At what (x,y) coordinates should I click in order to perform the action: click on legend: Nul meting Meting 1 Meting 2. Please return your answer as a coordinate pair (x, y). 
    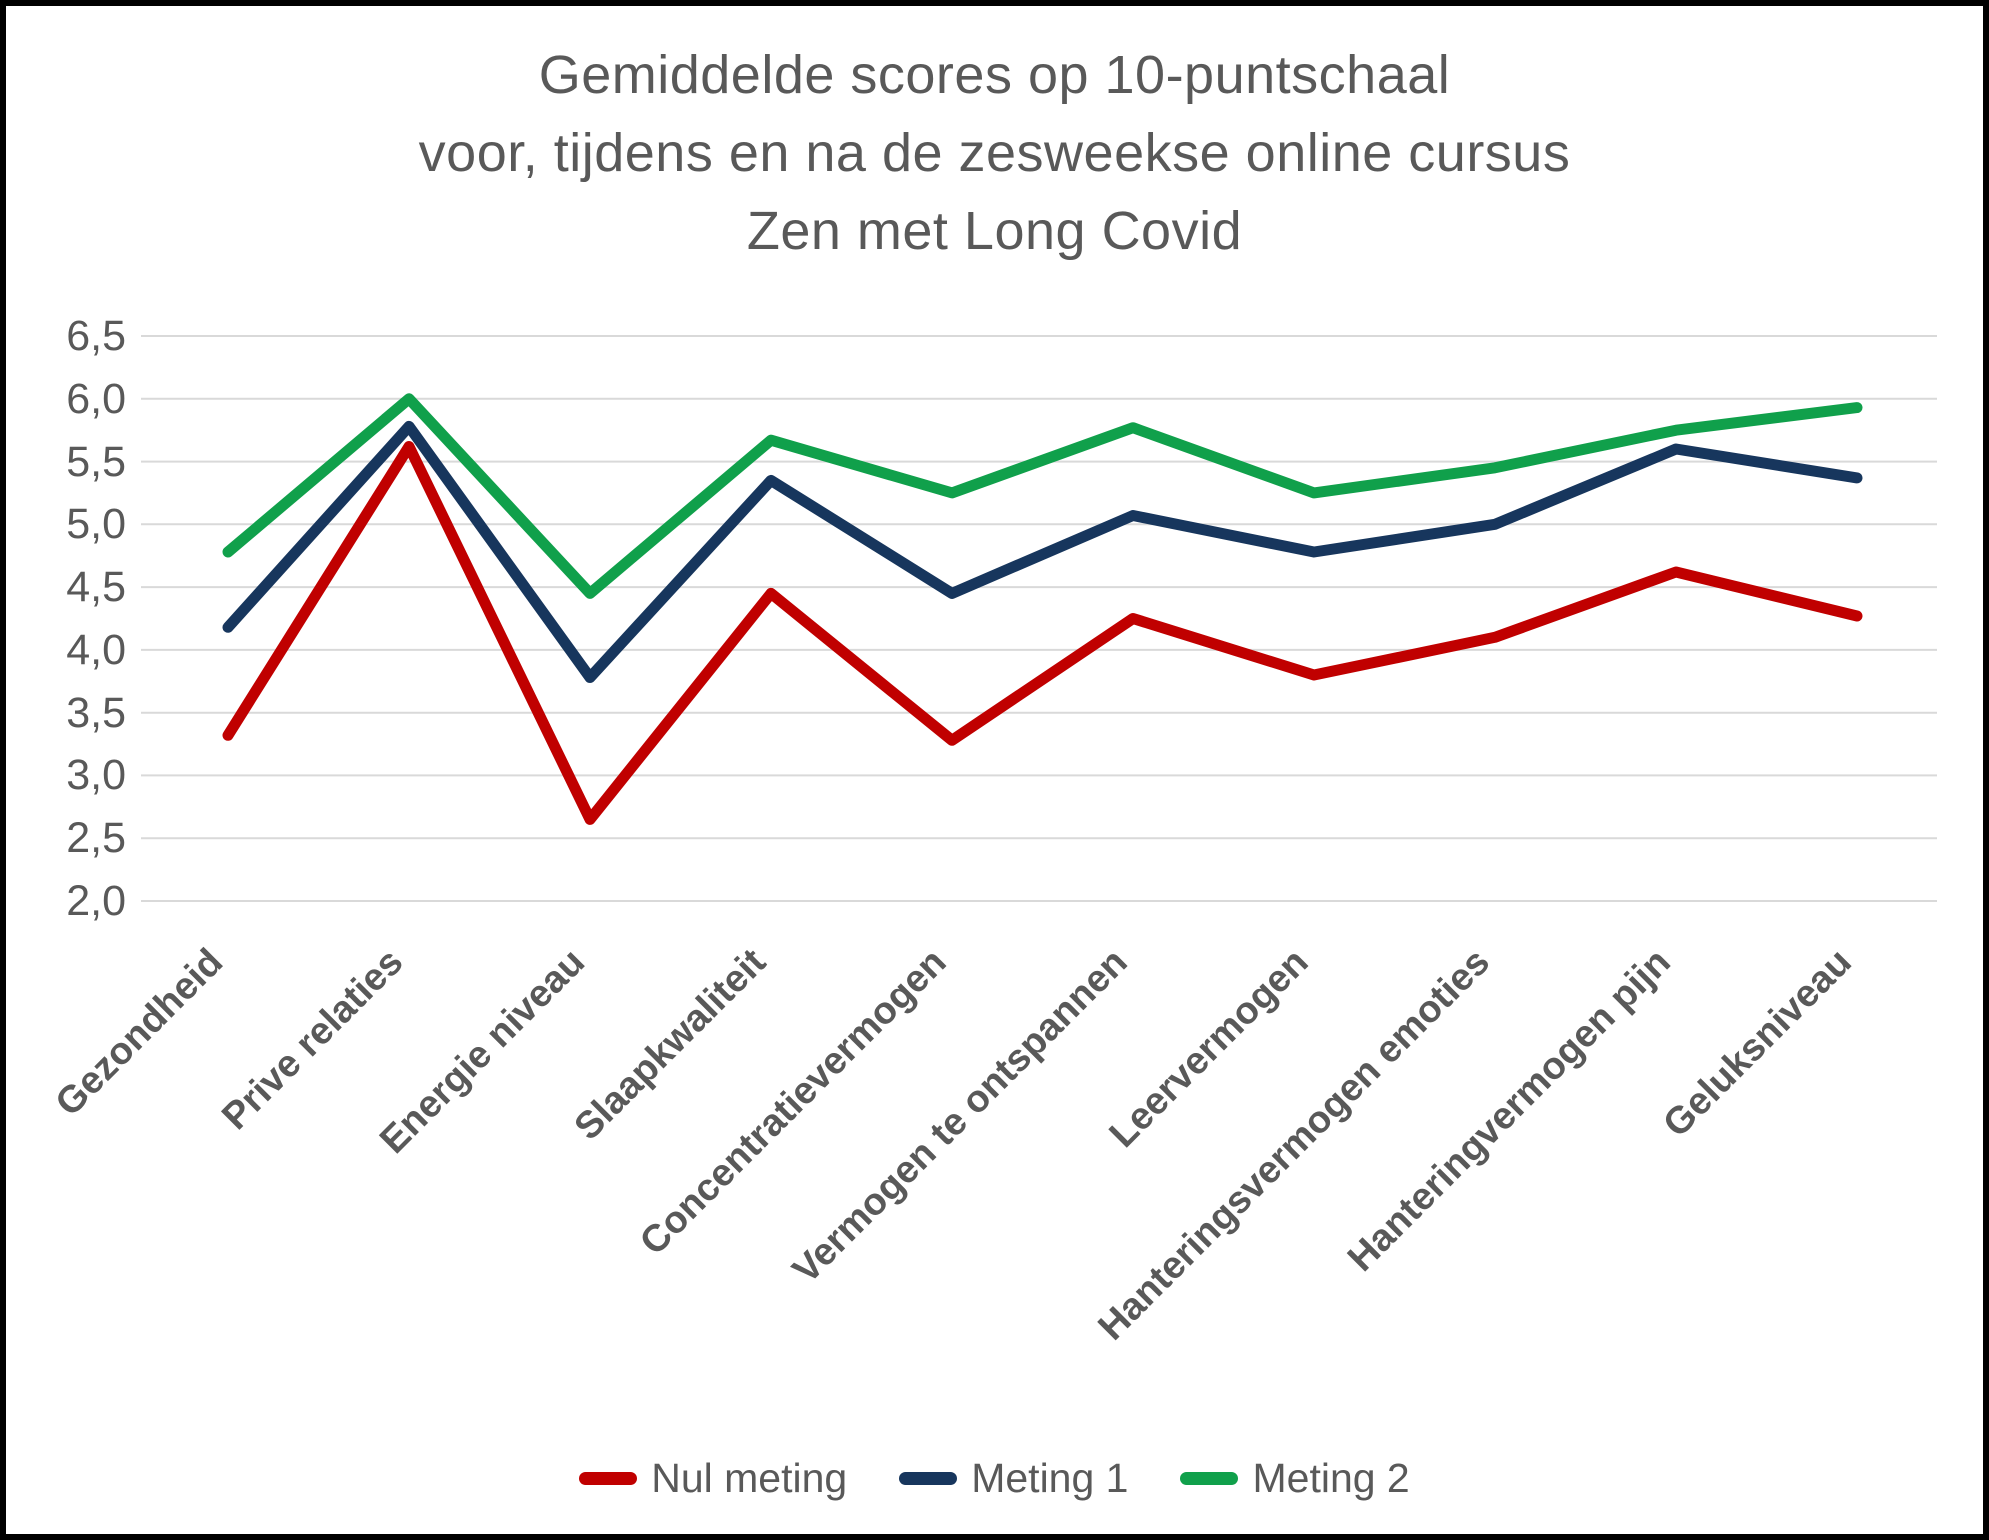
    Looking at the image, I should click on (994, 1478).